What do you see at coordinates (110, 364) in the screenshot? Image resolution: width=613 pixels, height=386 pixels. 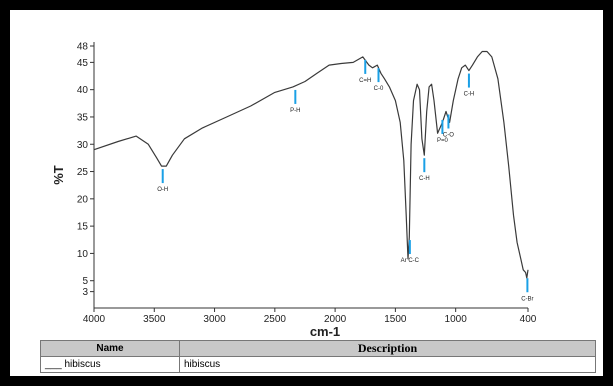 I see `sample-name-cell: ___ hibiscus` at bounding box center [110, 364].